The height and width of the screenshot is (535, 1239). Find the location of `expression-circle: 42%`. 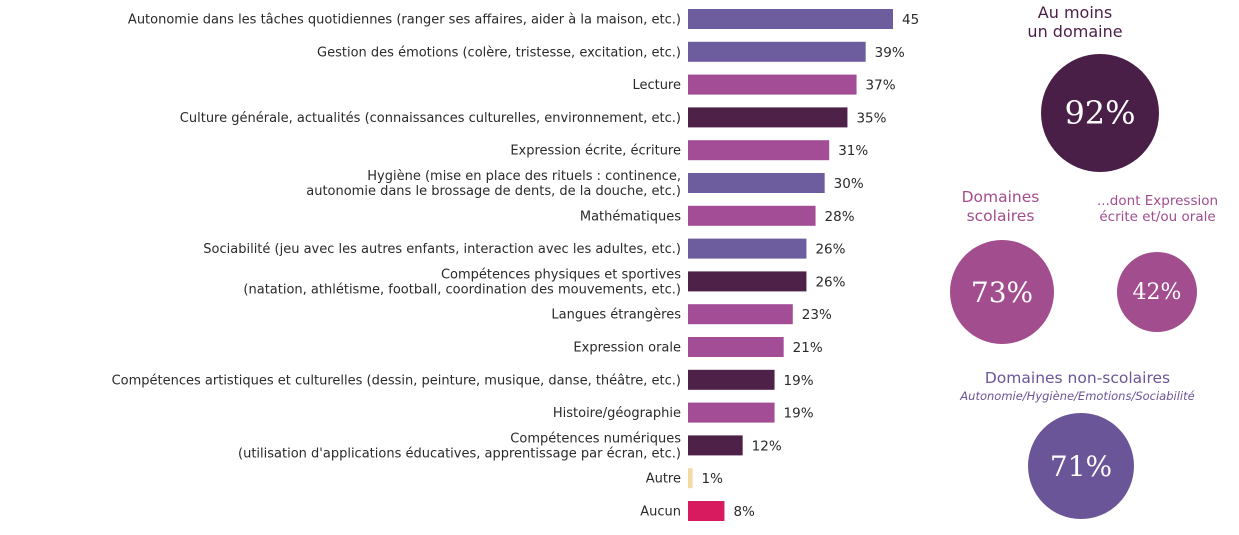

expression-circle: 42% is located at coordinates (1157, 292).